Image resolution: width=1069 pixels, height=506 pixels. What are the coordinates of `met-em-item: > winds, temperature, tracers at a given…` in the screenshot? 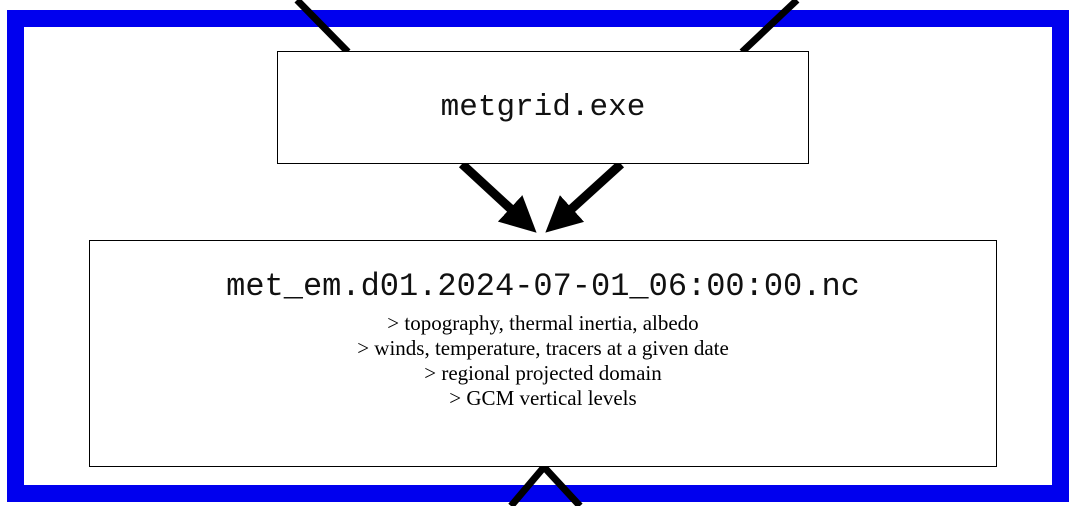 It's located at (543, 348).